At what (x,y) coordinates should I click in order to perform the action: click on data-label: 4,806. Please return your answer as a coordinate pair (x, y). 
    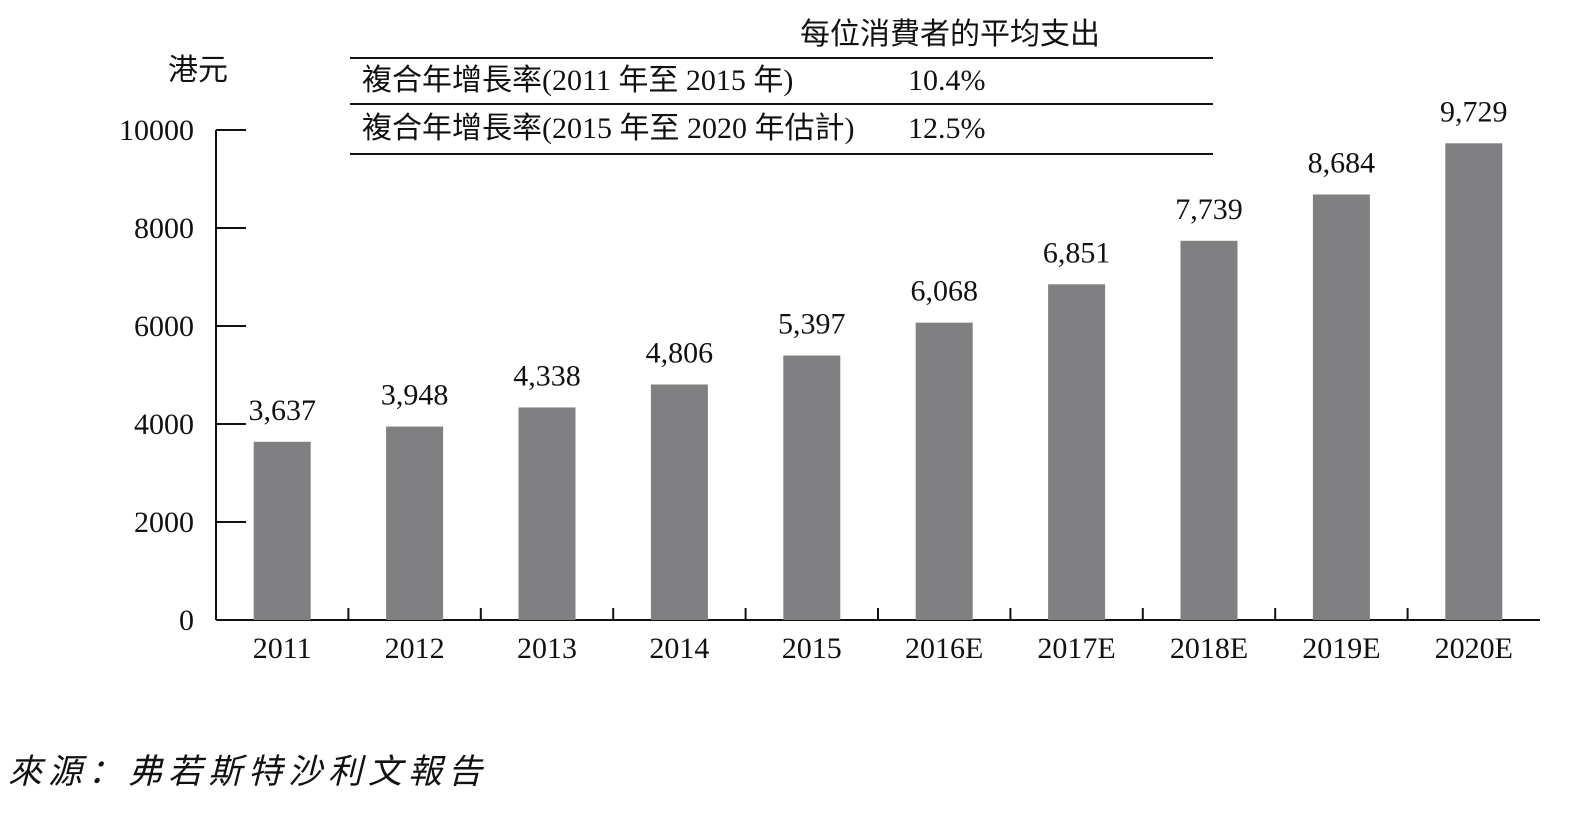
    Looking at the image, I should click on (680, 353).